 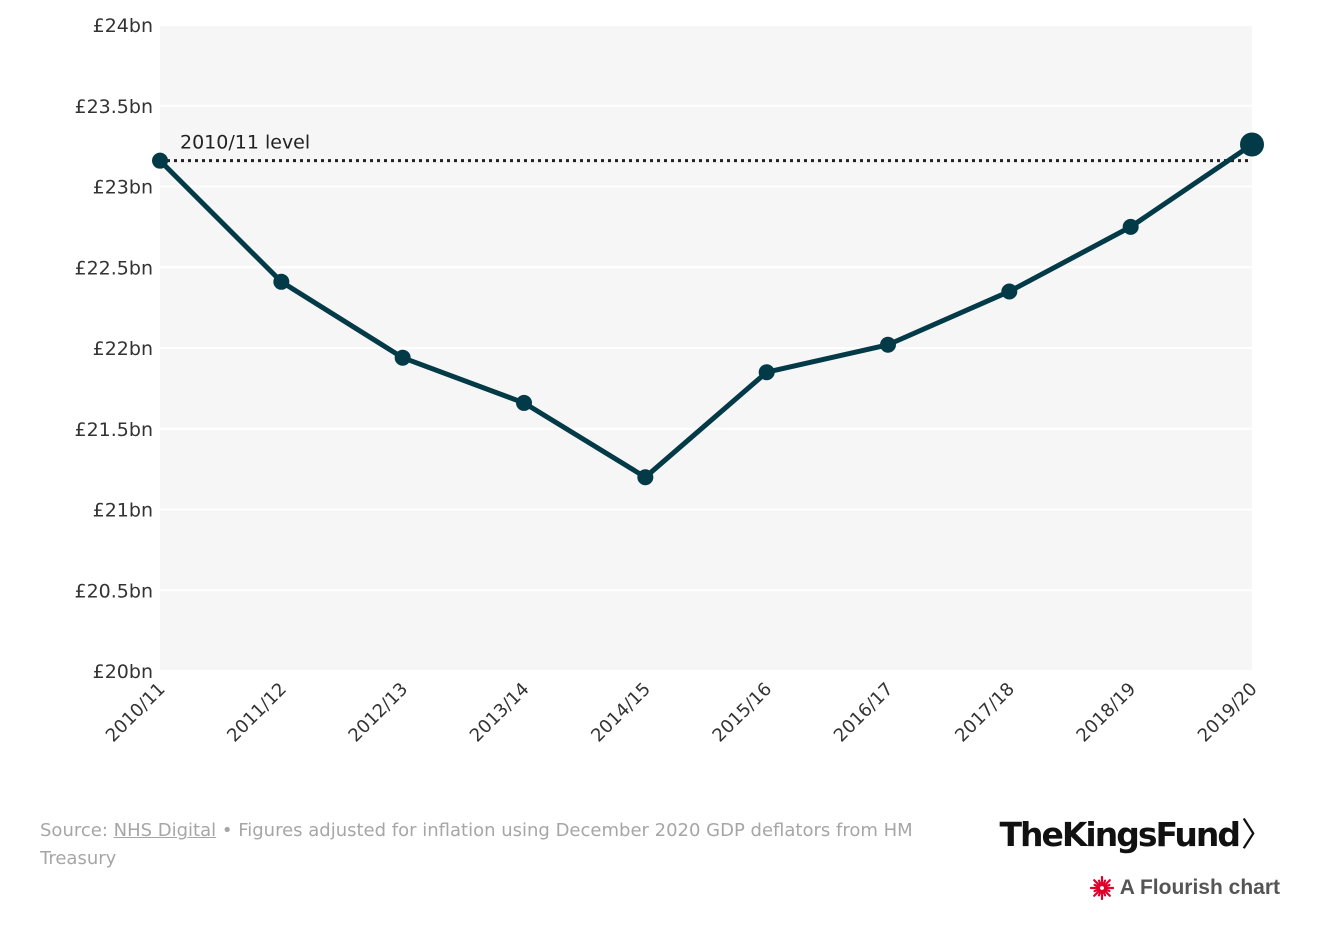 What do you see at coordinates (165, 830) in the screenshot?
I see `source-link: NHS Digital` at bounding box center [165, 830].